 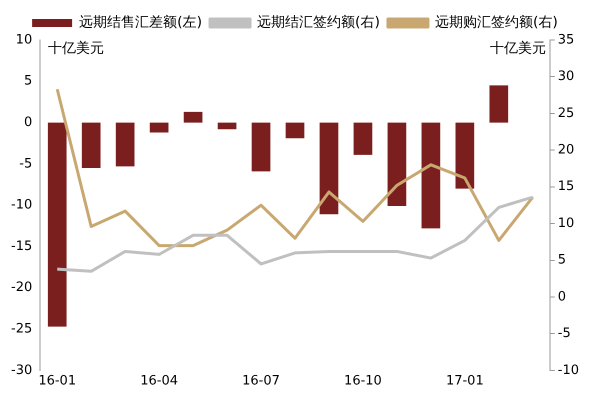 What do you see at coordinates (318, 22) in the screenshot?
I see `legend-label: 远期结汇签约额(右)` at bounding box center [318, 22].